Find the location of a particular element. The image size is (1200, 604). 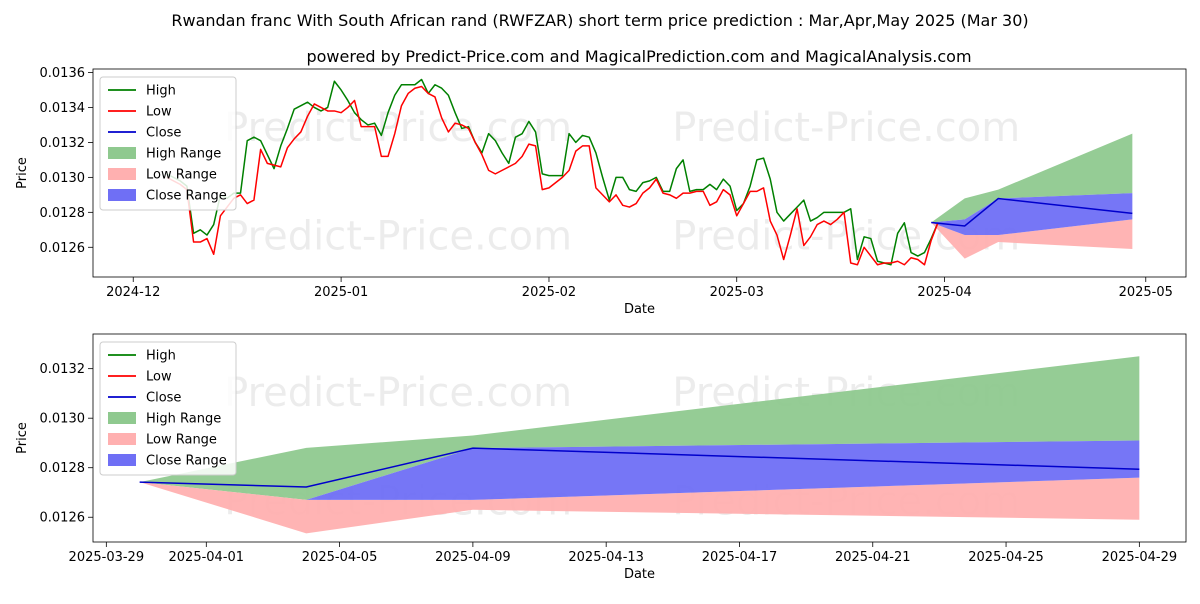

high-range-band is located at coordinates (1032, 178).